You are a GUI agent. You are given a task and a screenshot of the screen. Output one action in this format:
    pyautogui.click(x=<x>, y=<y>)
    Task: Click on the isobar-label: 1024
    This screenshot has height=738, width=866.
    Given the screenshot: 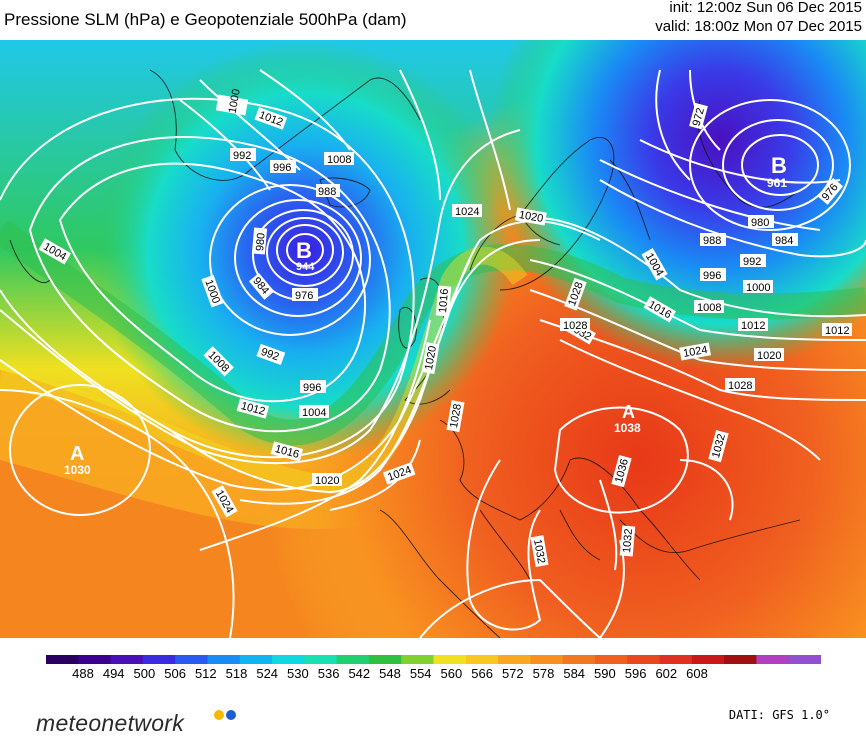 What is the action you would take?
    pyautogui.click(x=467, y=211)
    